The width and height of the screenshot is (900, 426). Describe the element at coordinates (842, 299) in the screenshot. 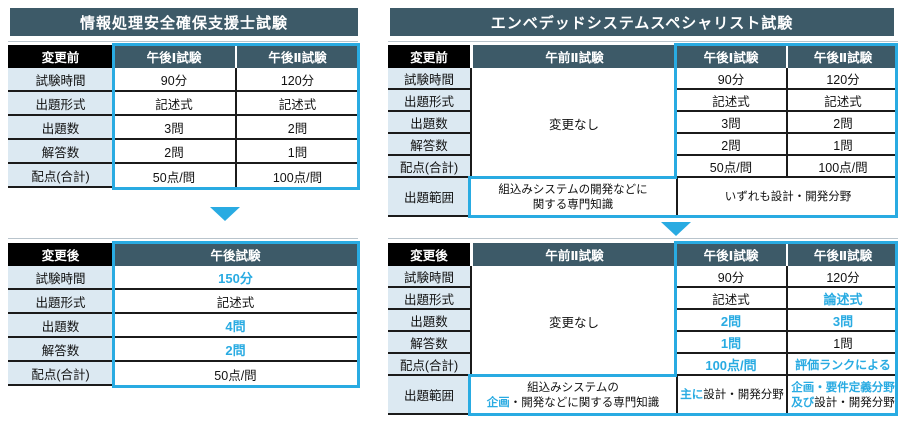

I see `table-cell-changed: 論述式` at that location.